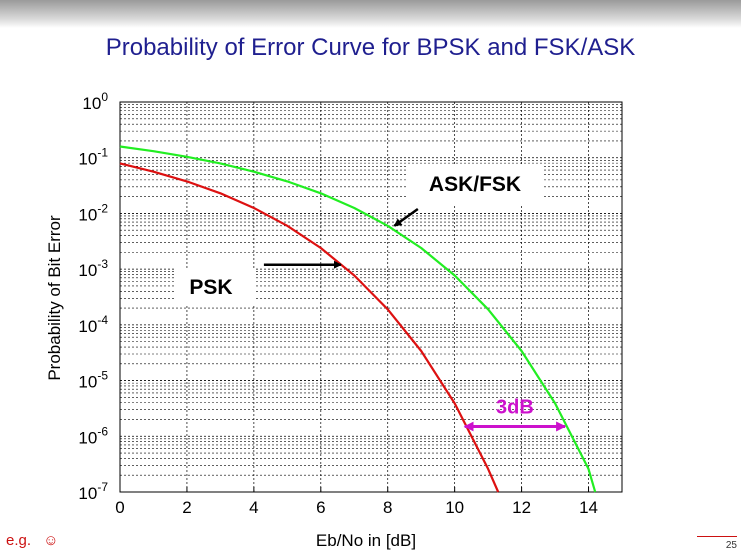 This screenshot has height=551, width=741. I want to click on y-tick-label: 10⁻⁵, so click(93, 380).